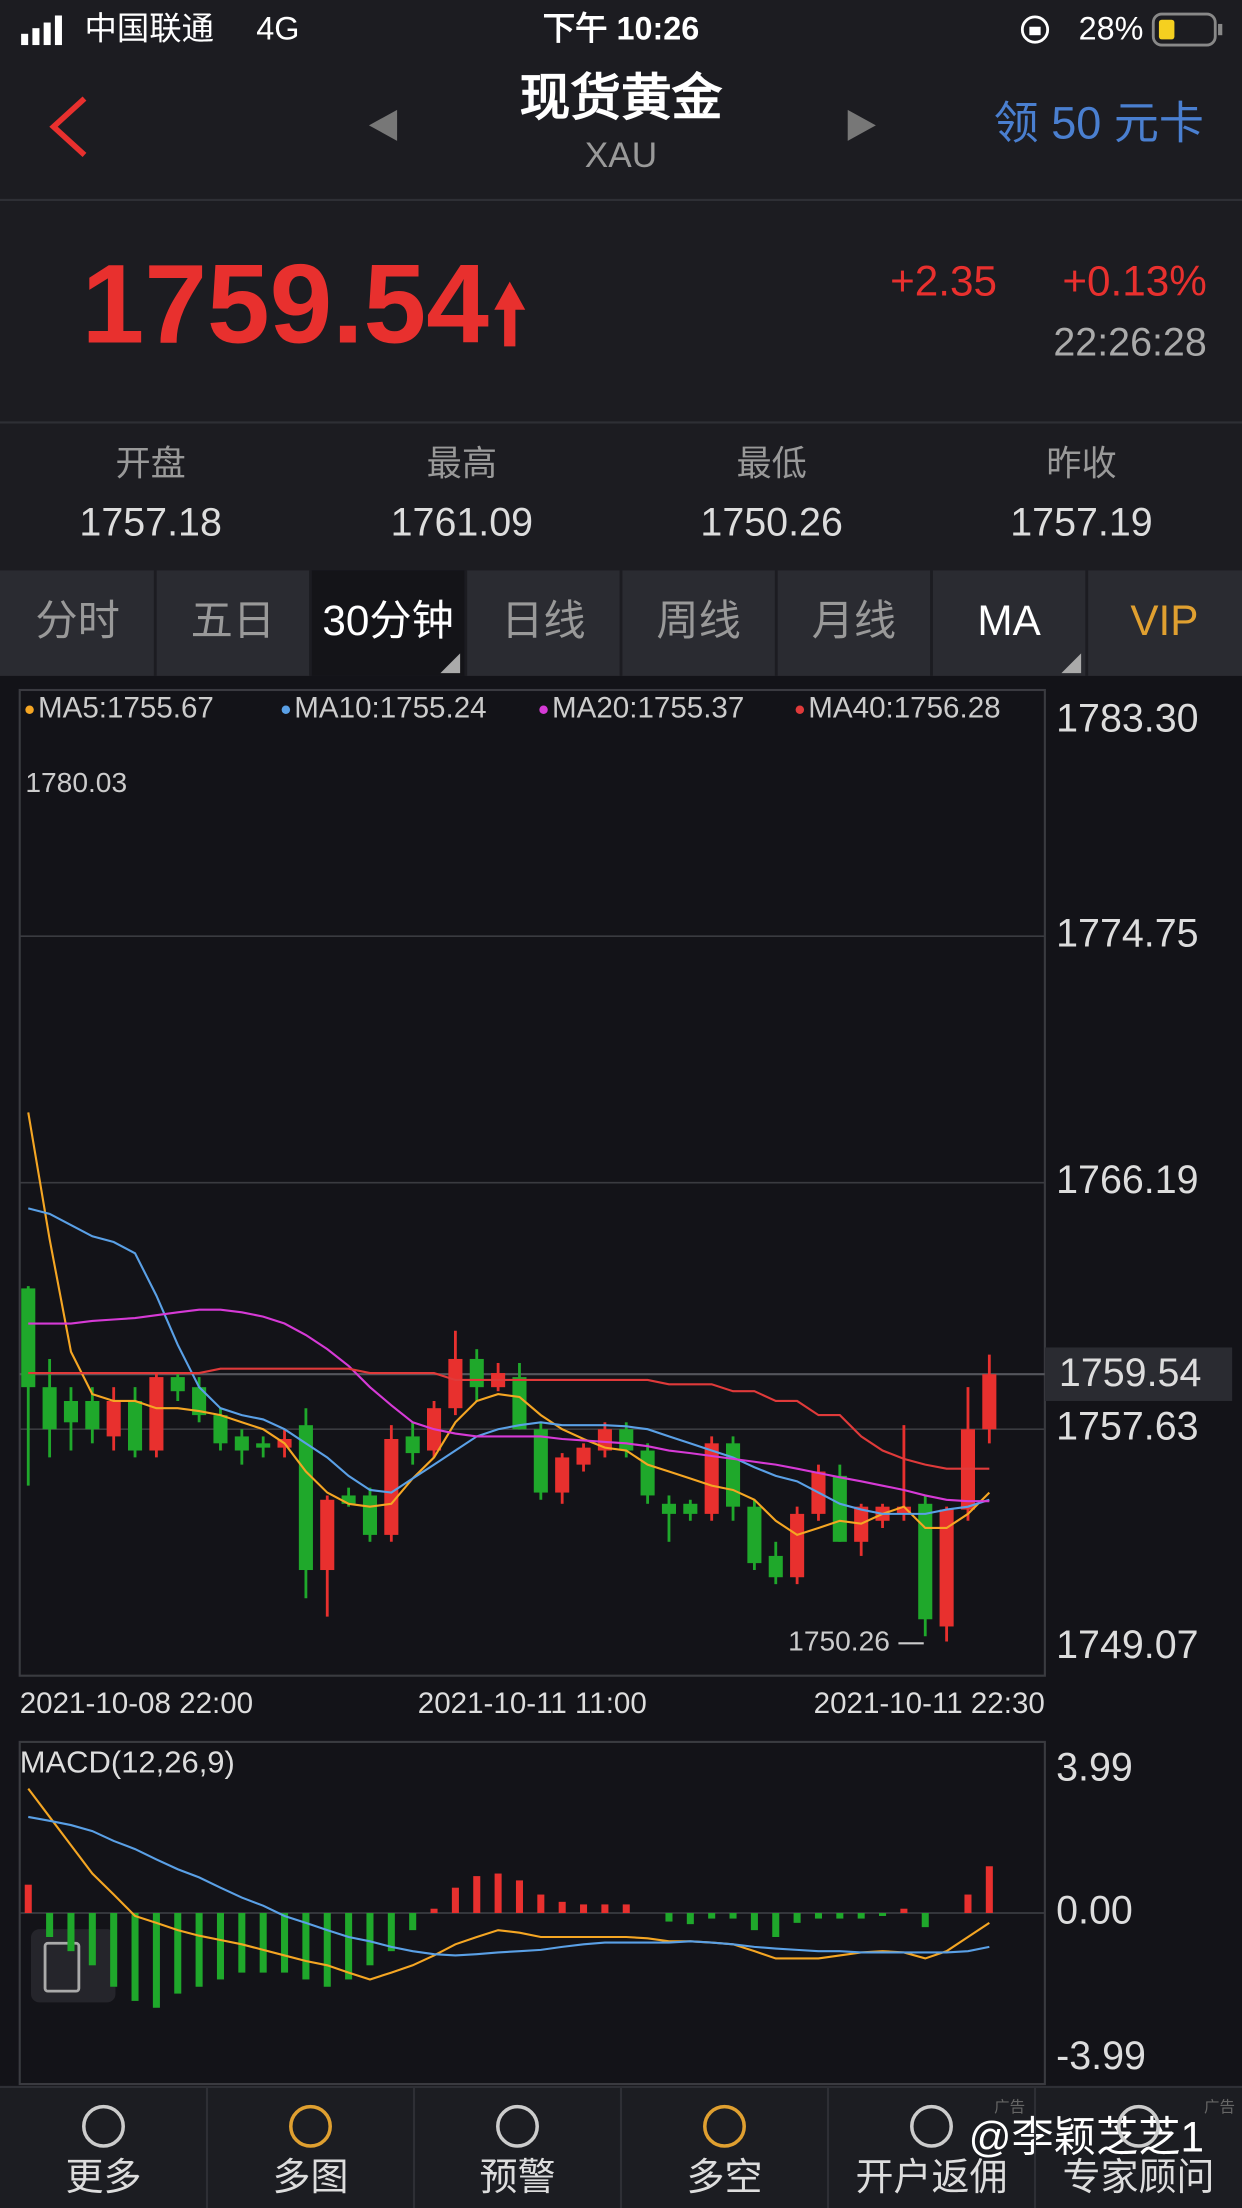  I want to click on back-button, so click(68, 126).